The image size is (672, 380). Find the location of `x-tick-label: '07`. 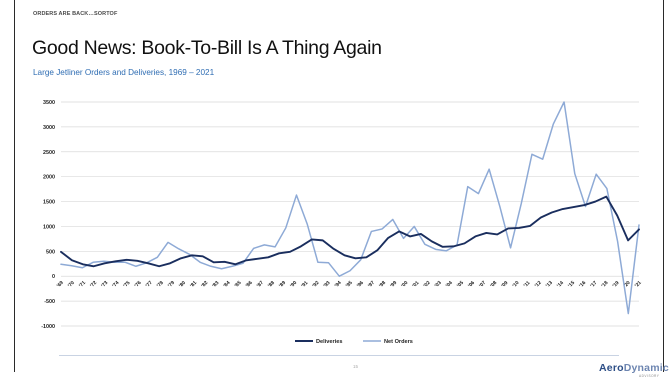

x-tick-label: '07 is located at coordinates (482, 284).